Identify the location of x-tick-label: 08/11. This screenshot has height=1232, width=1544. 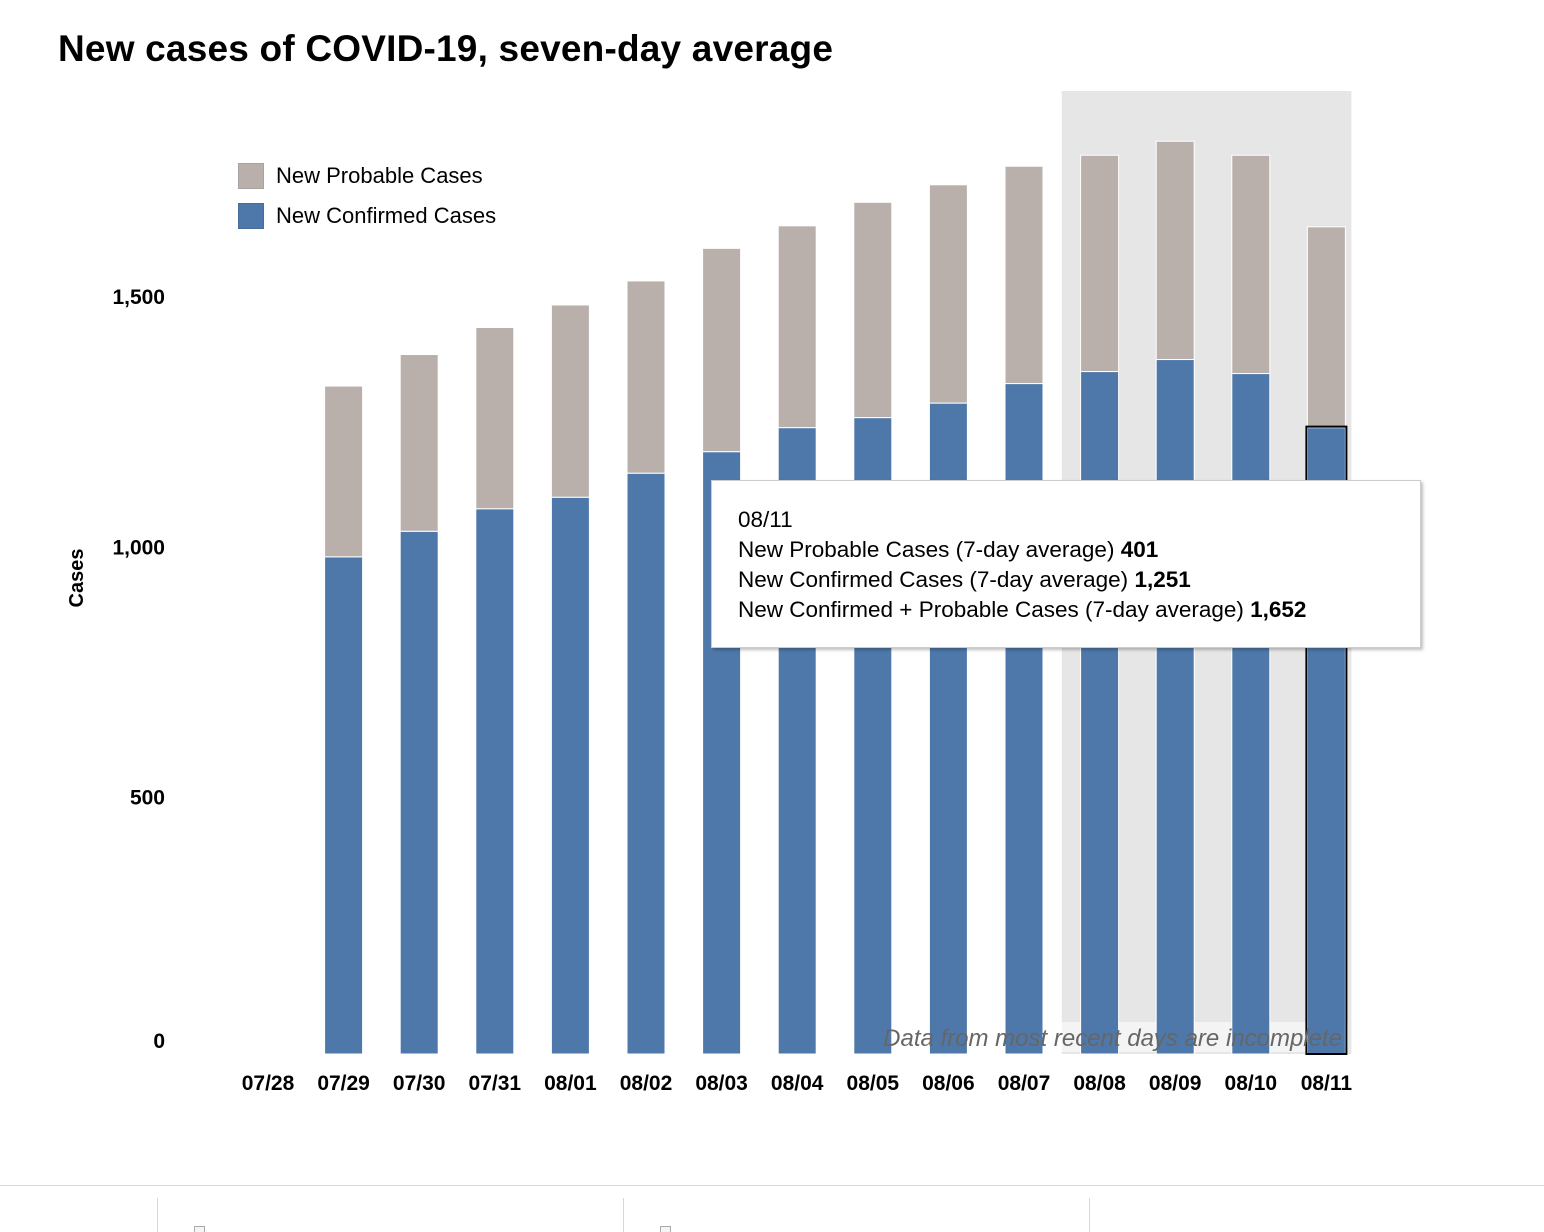
(1327, 1083).